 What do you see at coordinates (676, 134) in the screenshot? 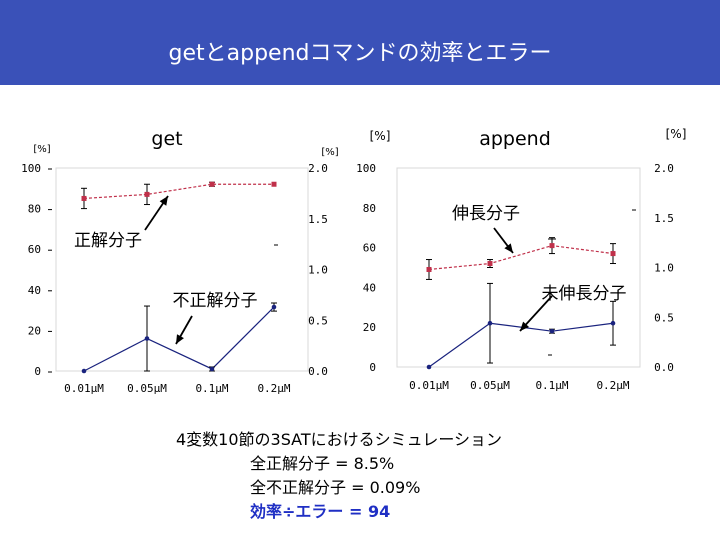
I see `right-axis-unit-1: [%]` at bounding box center [676, 134].